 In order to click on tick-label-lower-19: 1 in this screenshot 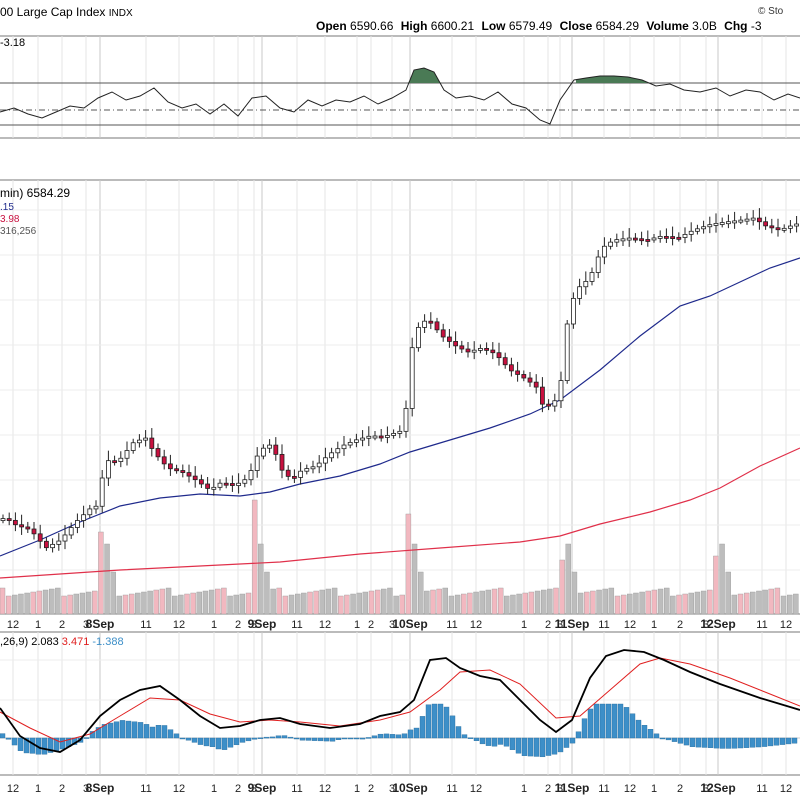, I will do `click(524, 789)`.